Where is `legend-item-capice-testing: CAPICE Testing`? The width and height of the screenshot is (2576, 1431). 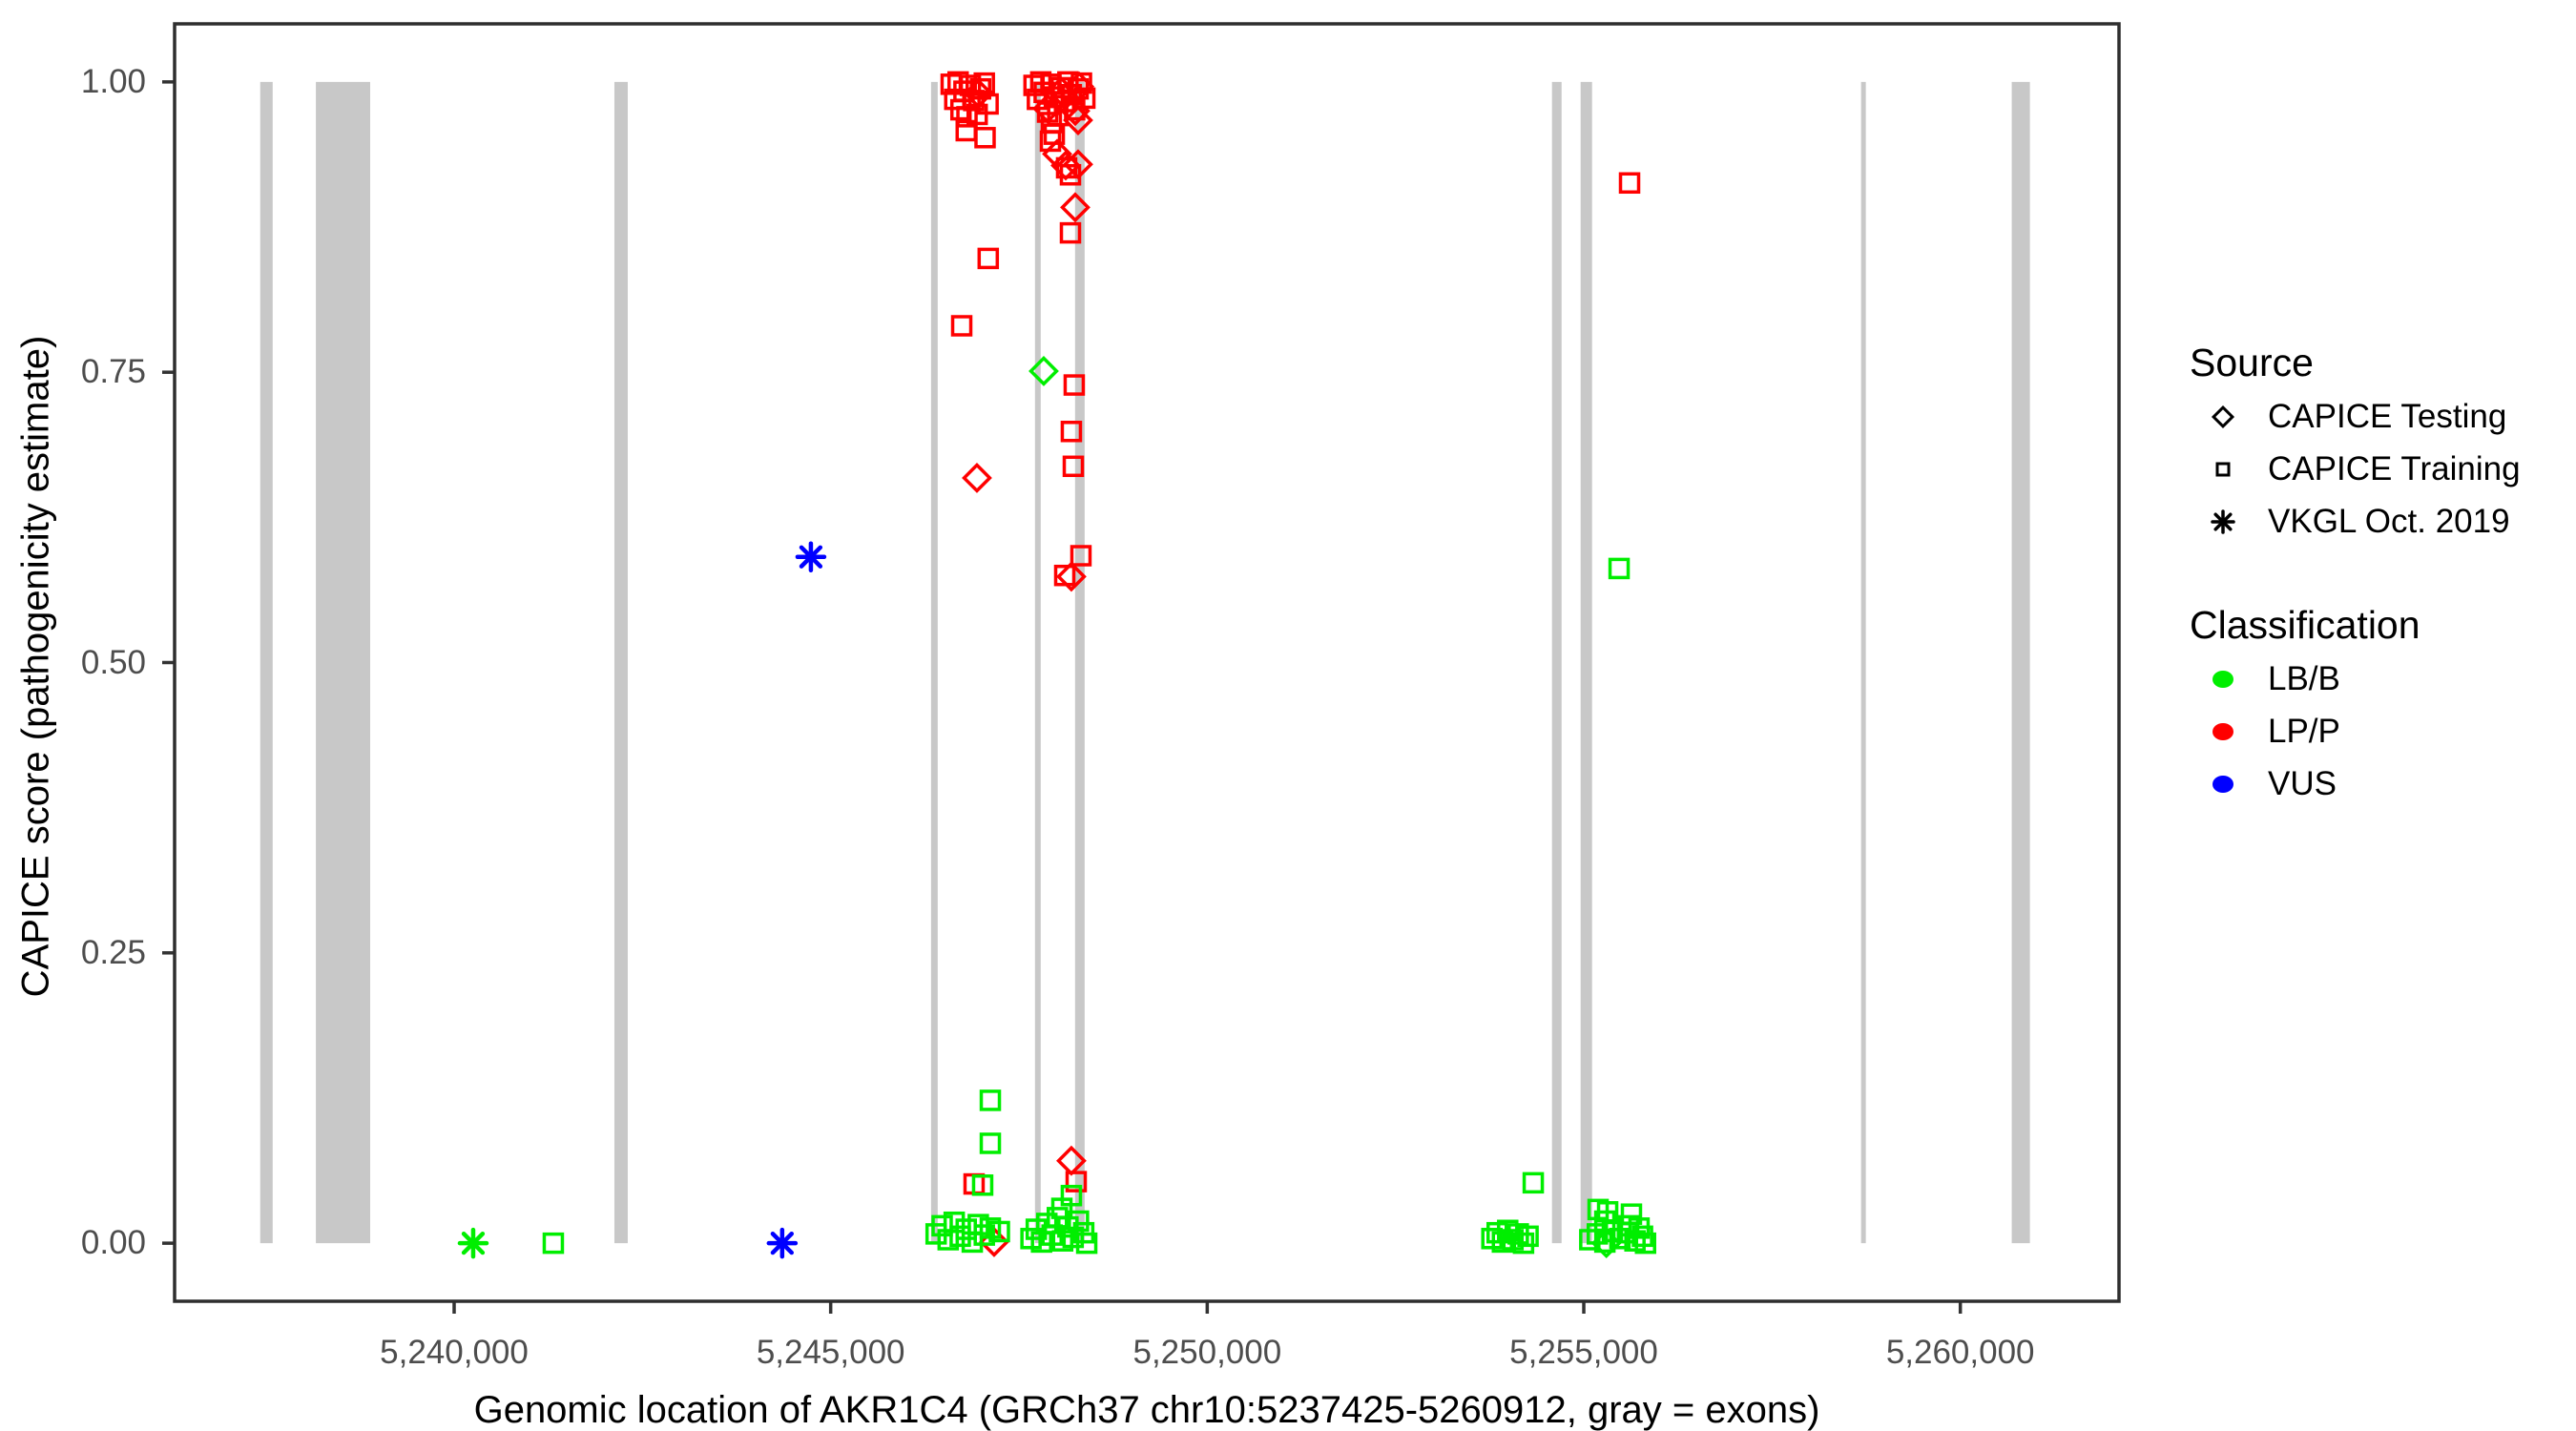 legend-item-capice-testing: CAPICE Testing is located at coordinates (2380, 416).